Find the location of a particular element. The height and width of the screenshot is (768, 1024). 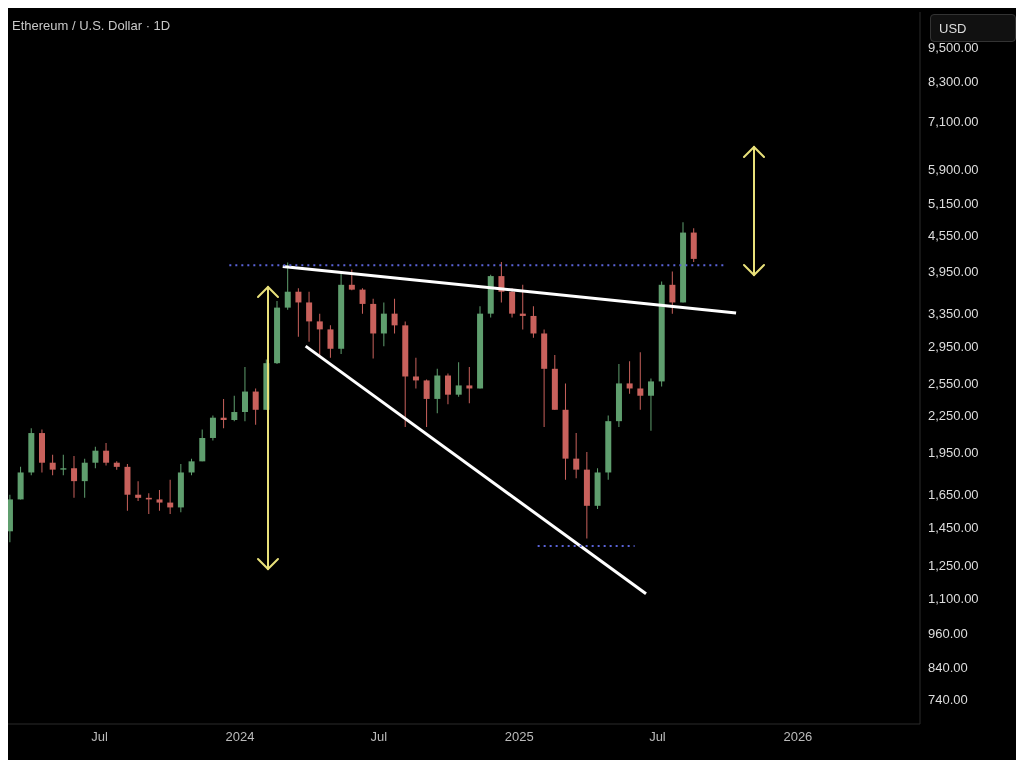

y-tick-label: 2,250.00 is located at coordinates (953, 416).